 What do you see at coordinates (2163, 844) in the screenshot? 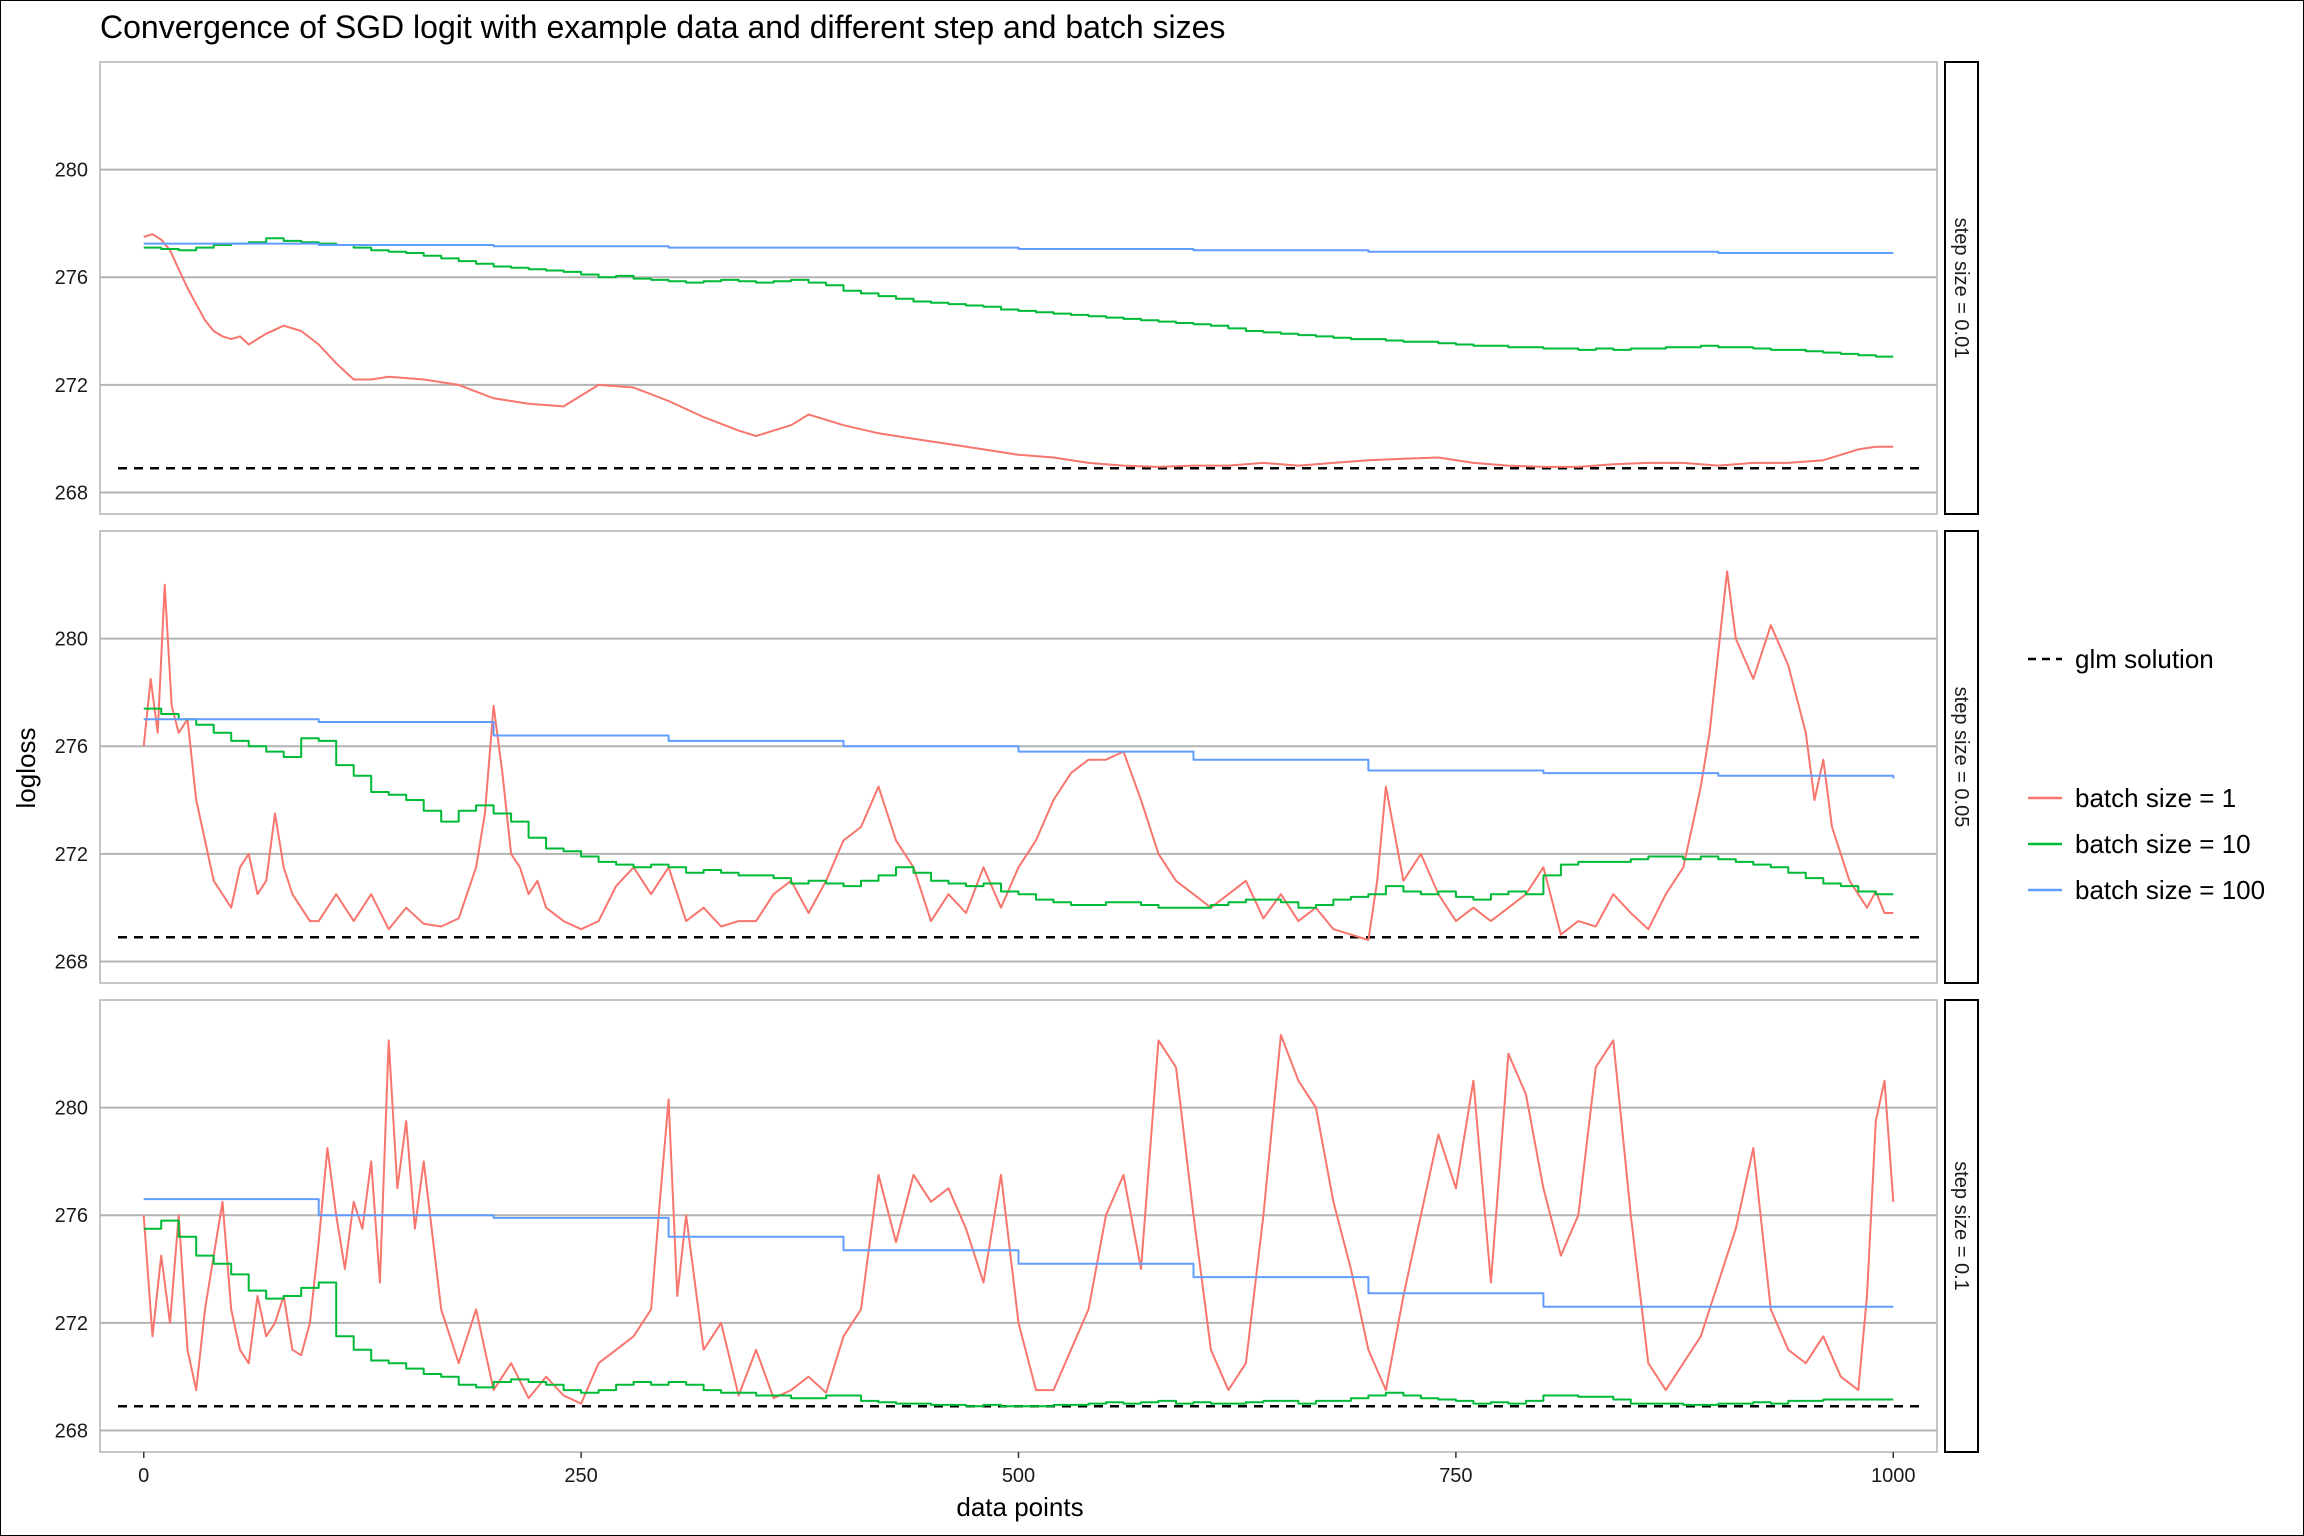
I see `legend-label: batch size = 10` at bounding box center [2163, 844].